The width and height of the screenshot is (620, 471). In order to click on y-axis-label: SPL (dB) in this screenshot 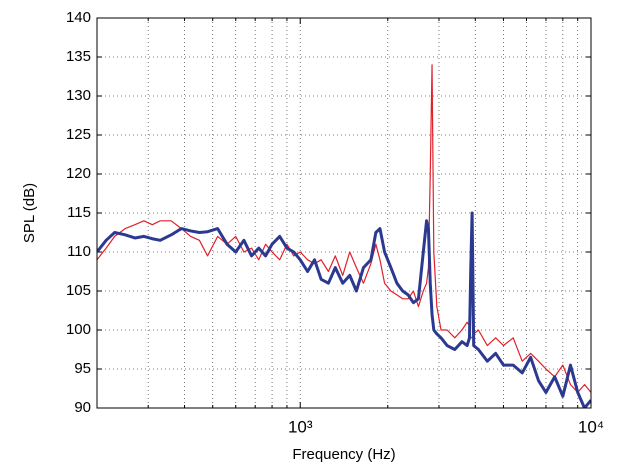, I will do `click(29, 213)`.